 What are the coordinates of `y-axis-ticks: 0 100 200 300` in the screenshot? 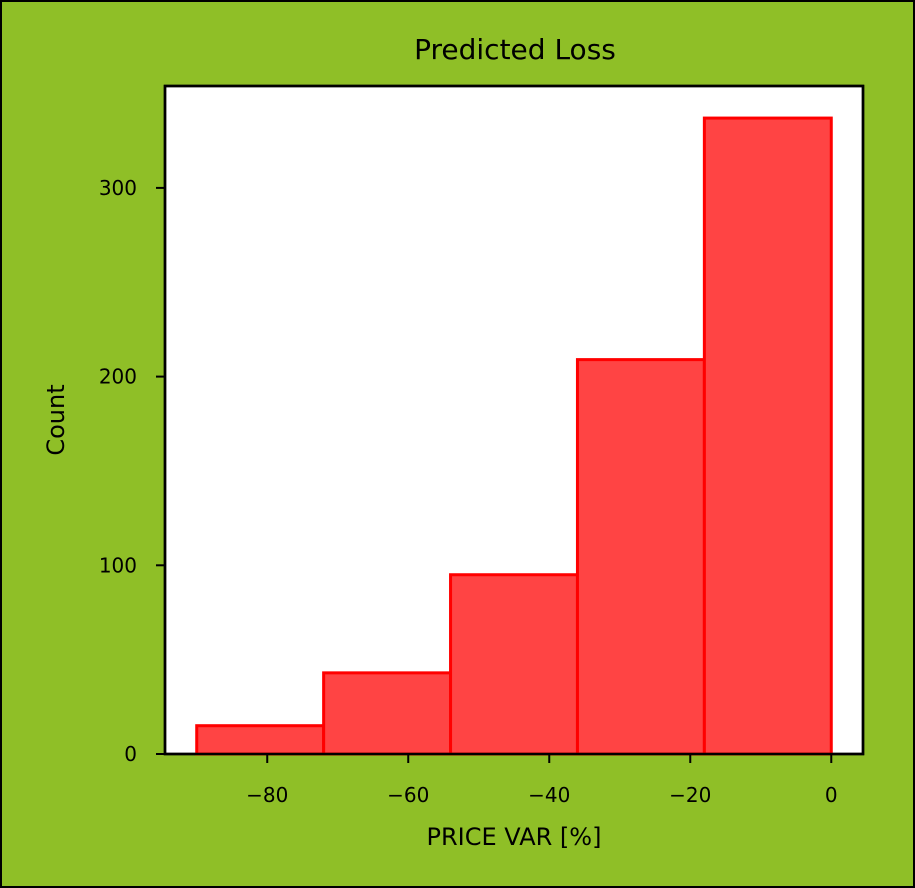 It's located at (132, 471).